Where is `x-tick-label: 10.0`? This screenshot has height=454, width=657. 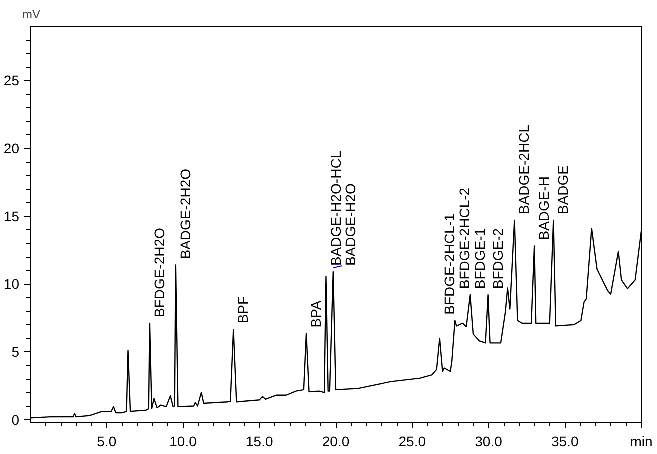
x-tick-label: 10.0 is located at coordinates (184, 442).